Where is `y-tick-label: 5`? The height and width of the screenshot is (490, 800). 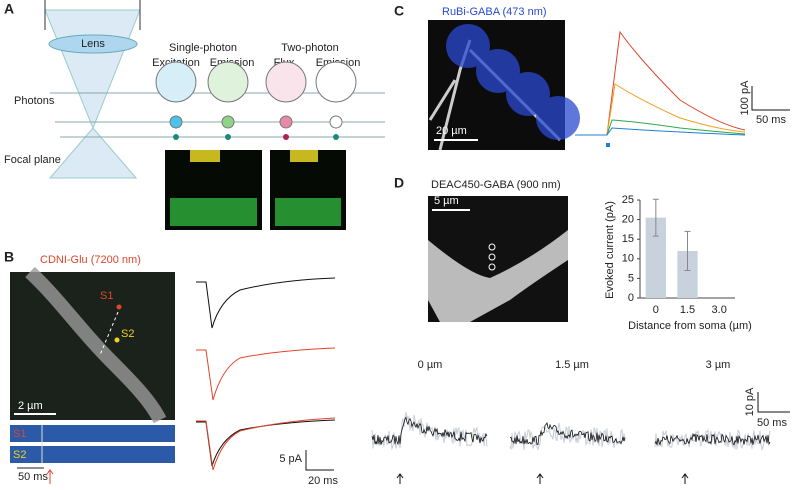
y-tick-label: 5 is located at coordinates (631, 278).